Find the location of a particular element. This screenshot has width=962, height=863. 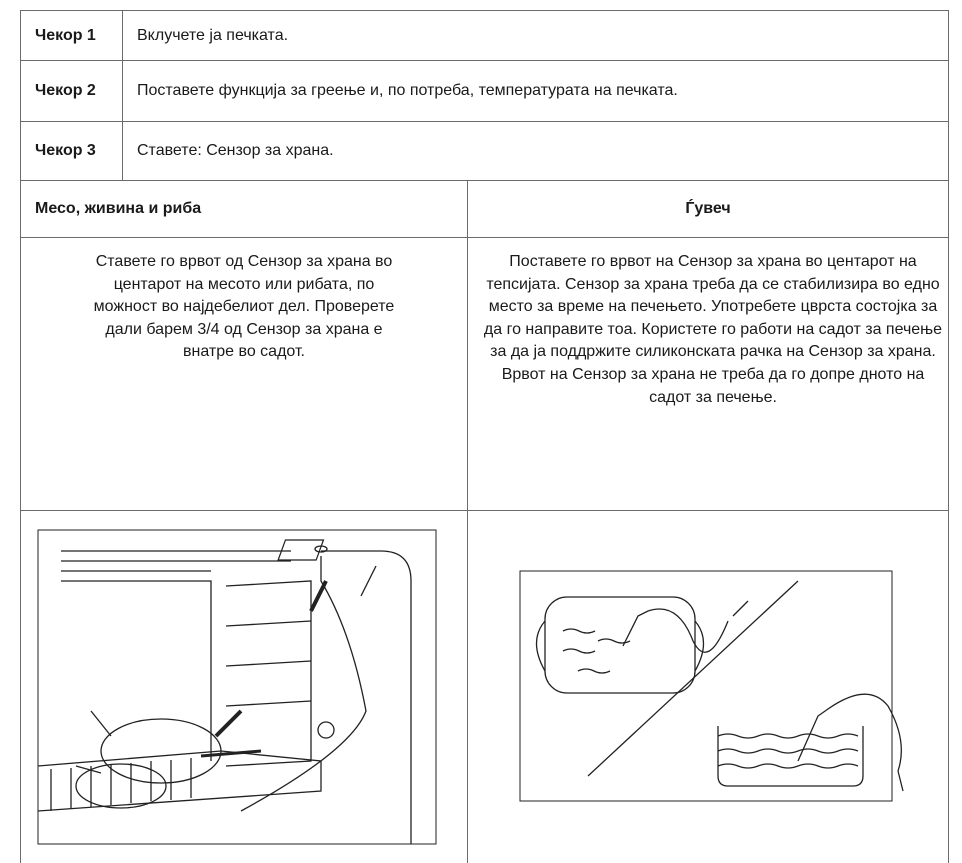

step-label: Чекор 1 is located at coordinates (72, 36).